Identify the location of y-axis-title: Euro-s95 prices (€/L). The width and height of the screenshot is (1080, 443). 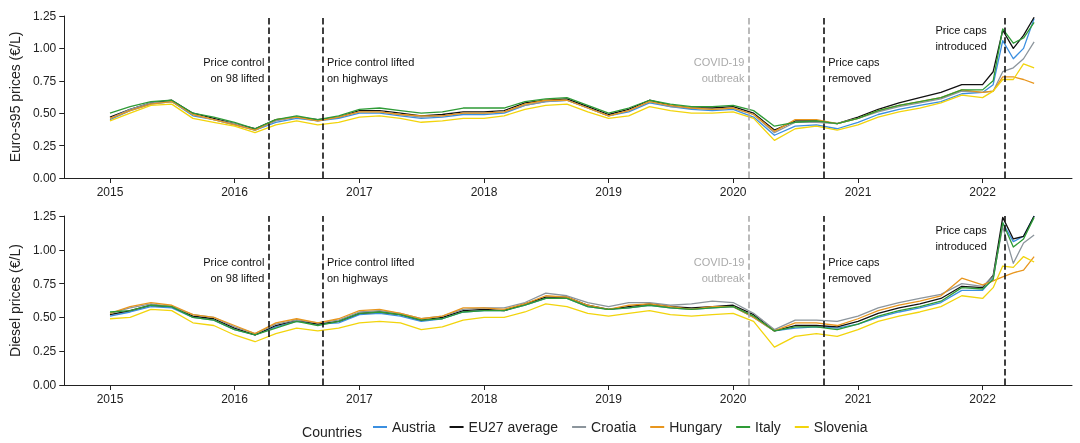
(15, 97).